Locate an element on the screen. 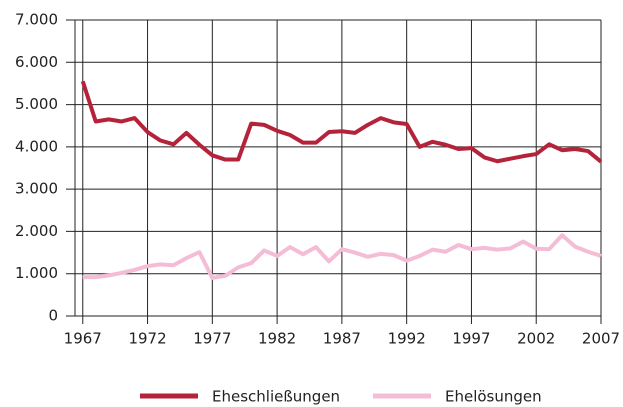 The height and width of the screenshot is (407, 623). legend-label: Eheschließungen is located at coordinates (276, 397).